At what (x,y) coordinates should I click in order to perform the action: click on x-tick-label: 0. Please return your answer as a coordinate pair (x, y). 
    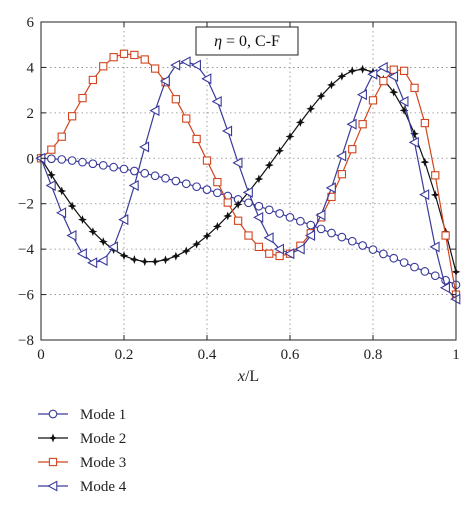
    Looking at the image, I should click on (41, 355).